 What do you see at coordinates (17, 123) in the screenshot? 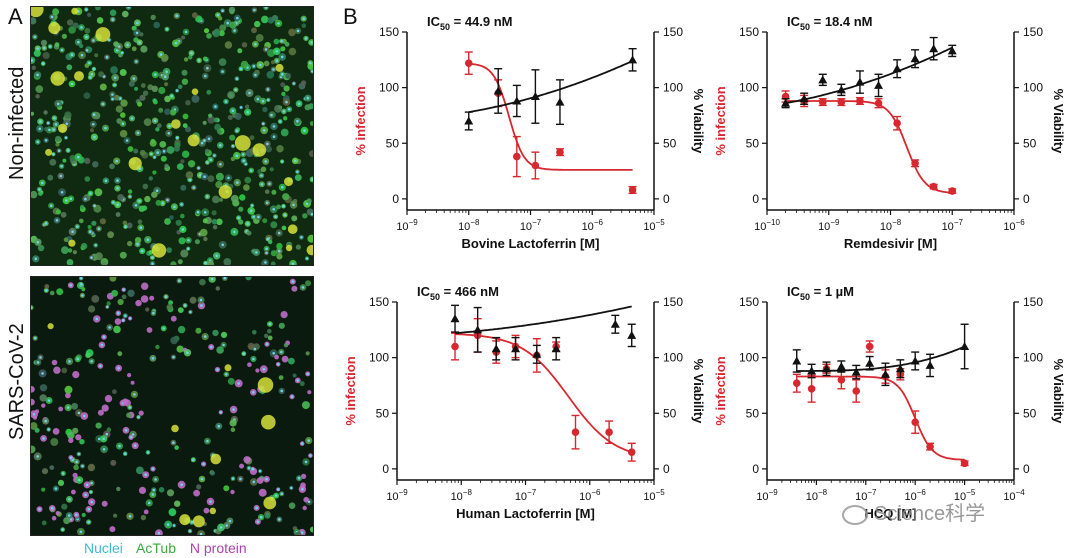
I see `row-label-noninfected: Non-infected` at bounding box center [17, 123].